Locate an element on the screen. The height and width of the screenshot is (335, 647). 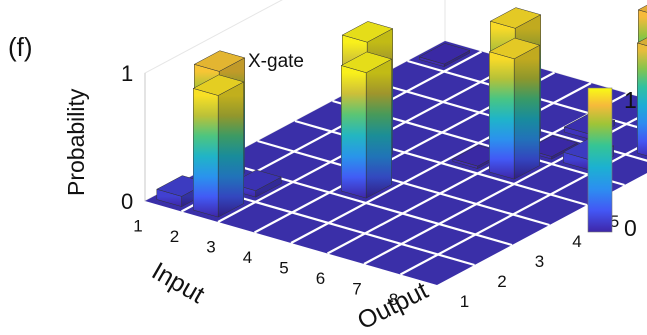
panel-label: (f) is located at coordinates (20, 47).